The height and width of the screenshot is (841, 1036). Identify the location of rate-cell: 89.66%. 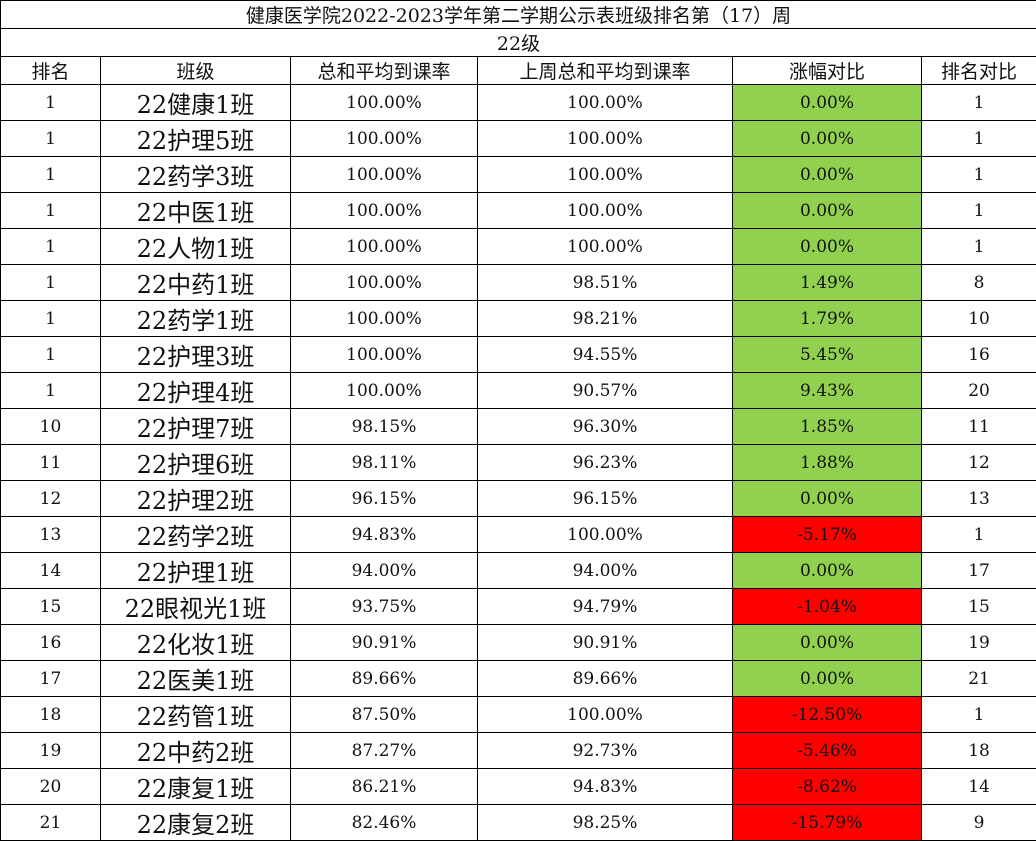
(384, 679).